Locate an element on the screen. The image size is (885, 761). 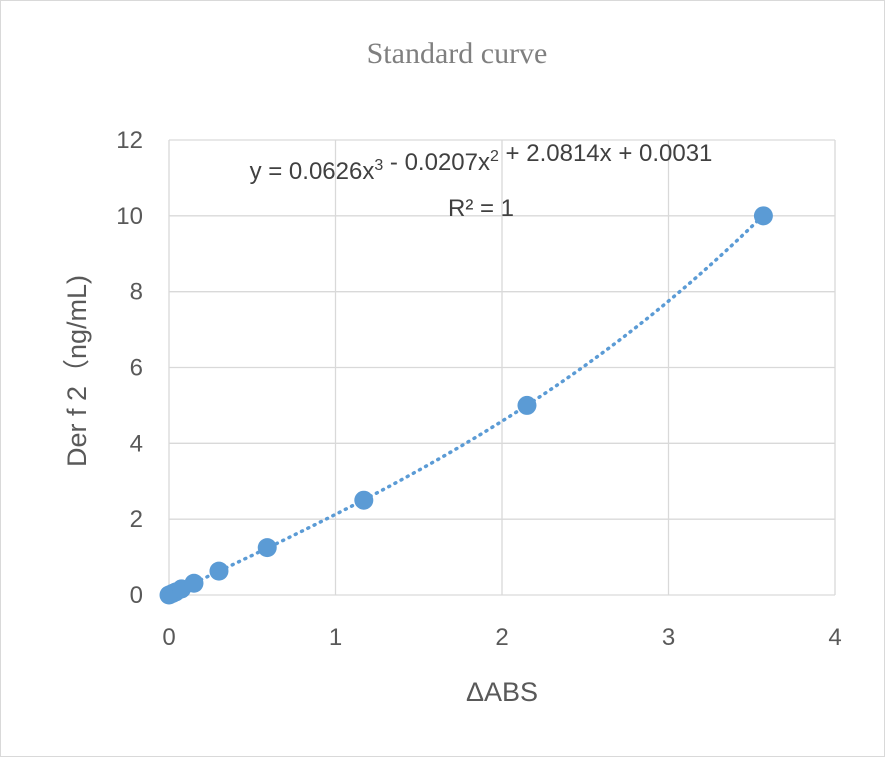
y-tick-label: 10 is located at coordinates (129, 216).